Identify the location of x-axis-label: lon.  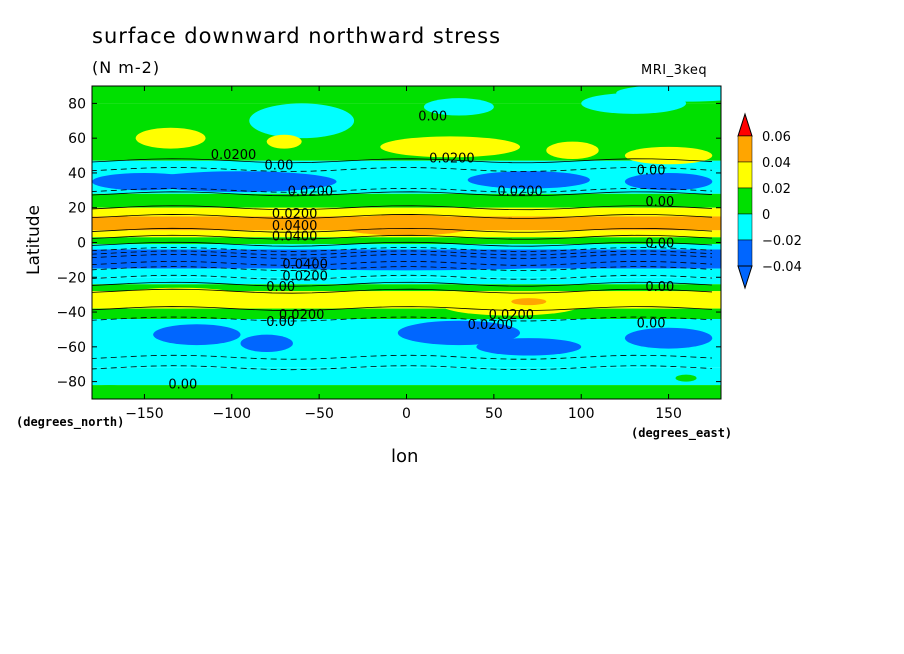
(405, 456).